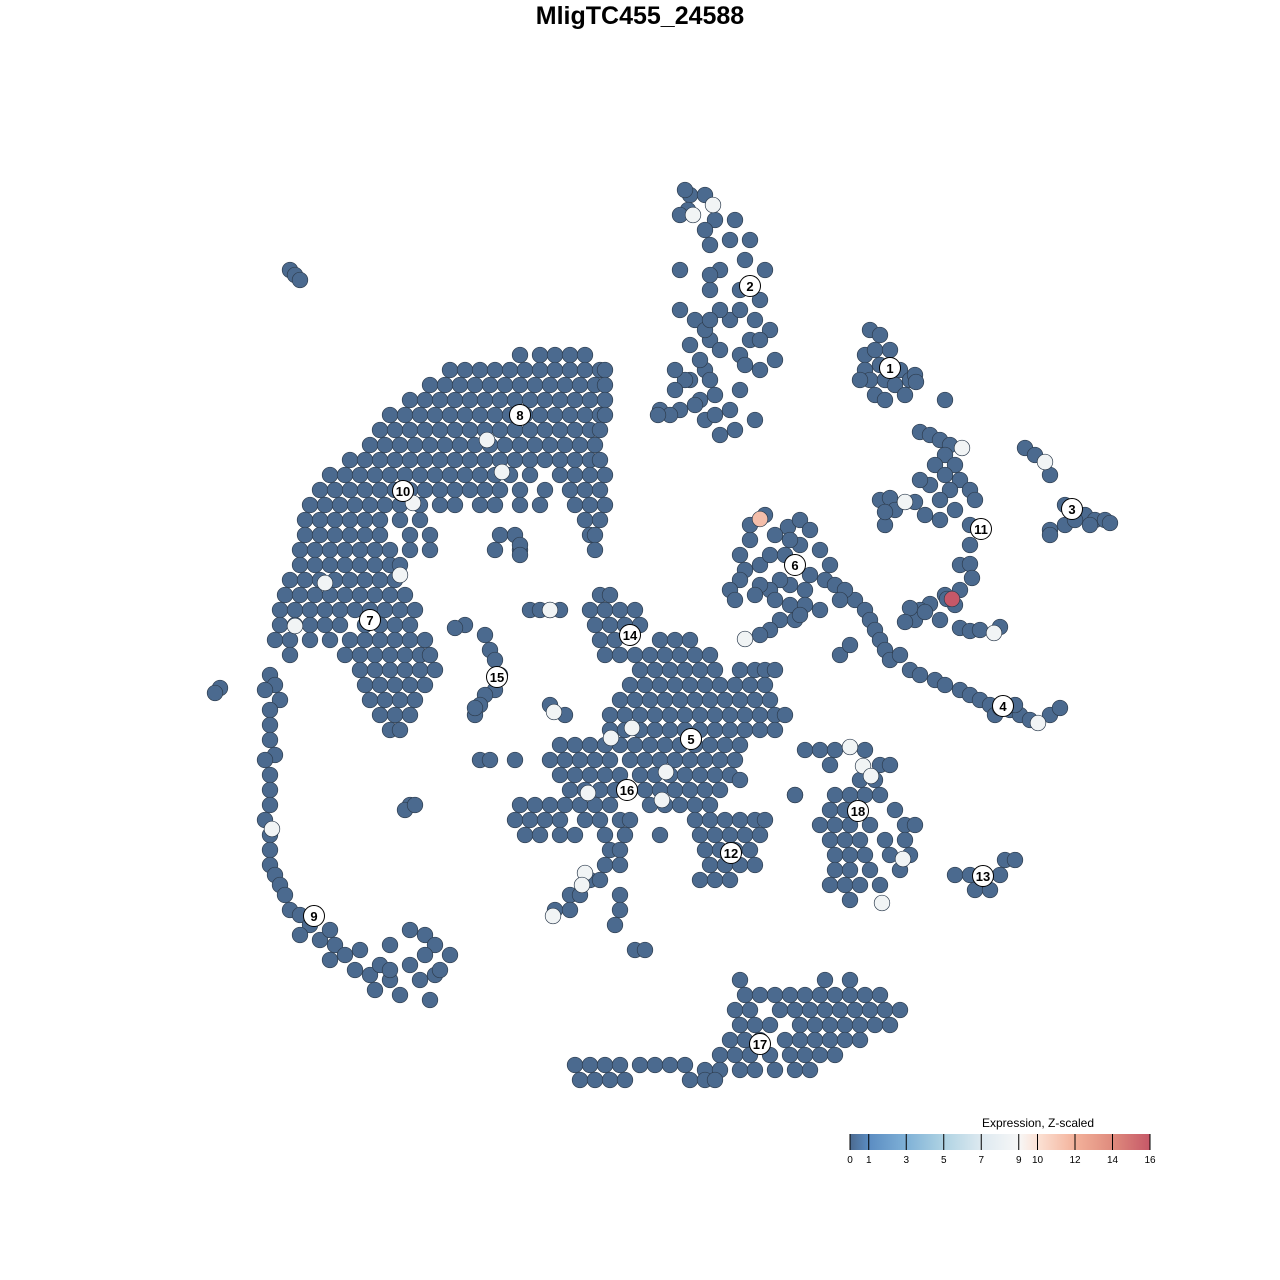  I want to click on cluster-label-7: 7, so click(370, 620).